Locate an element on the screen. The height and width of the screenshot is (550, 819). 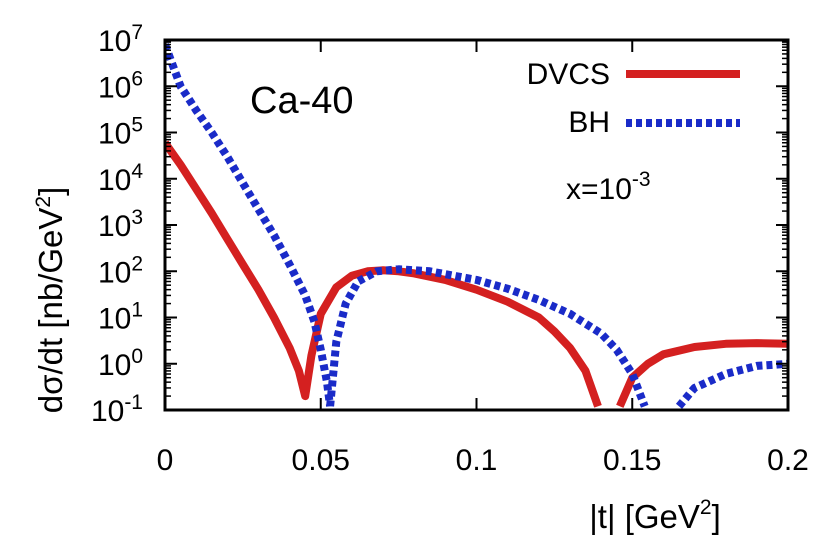
x-axis-title-suffix: ] is located at coordinates (716, 516).